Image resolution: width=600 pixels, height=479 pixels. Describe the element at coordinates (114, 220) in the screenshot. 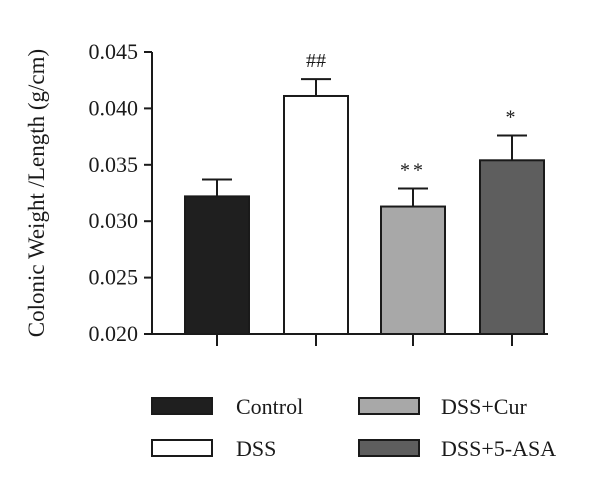

I see `y-tick-label: 0.030` at that location.